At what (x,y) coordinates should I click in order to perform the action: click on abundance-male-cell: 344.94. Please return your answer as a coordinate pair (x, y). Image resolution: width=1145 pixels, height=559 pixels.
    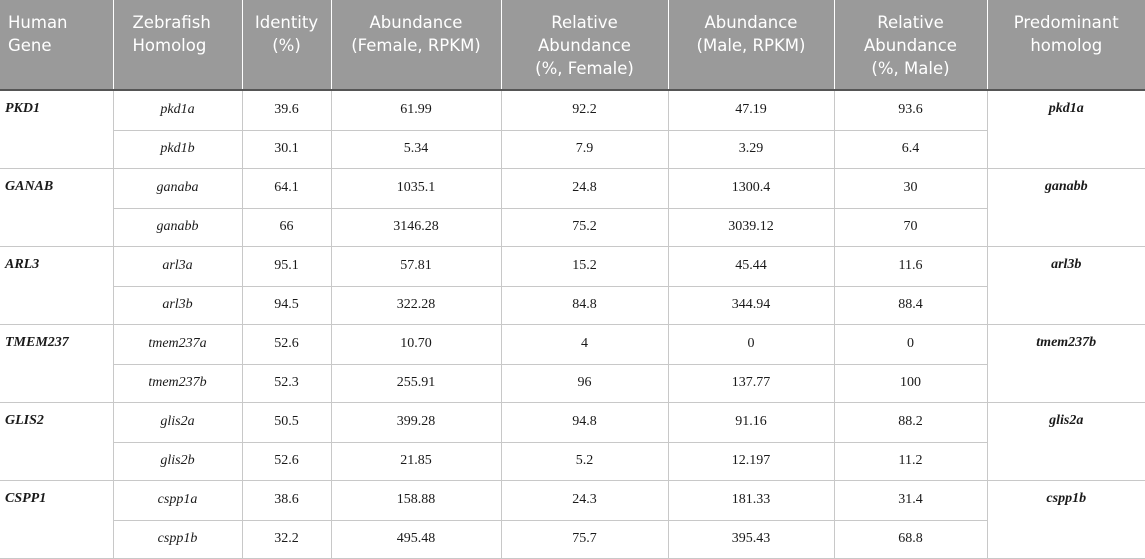
    Looking at the image, I should click on (751, 305).